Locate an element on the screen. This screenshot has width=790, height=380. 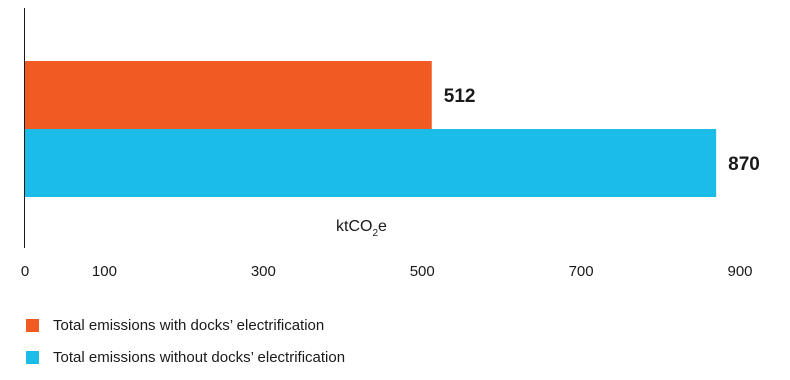
x-tick-label: 300 is located at coordinates (263, 271).